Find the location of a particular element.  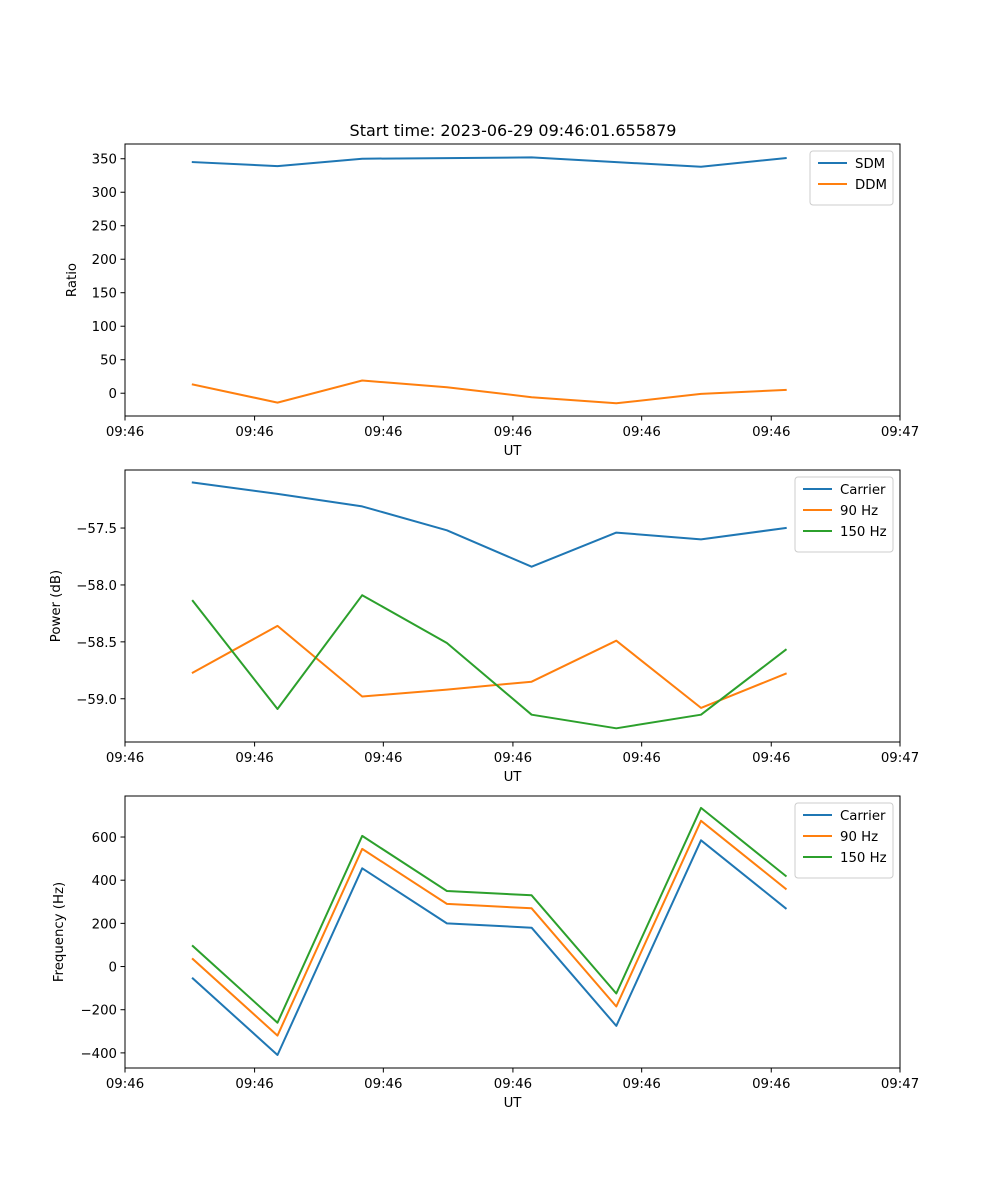

legend: SDM DDM is located at coordinates (851, 178).